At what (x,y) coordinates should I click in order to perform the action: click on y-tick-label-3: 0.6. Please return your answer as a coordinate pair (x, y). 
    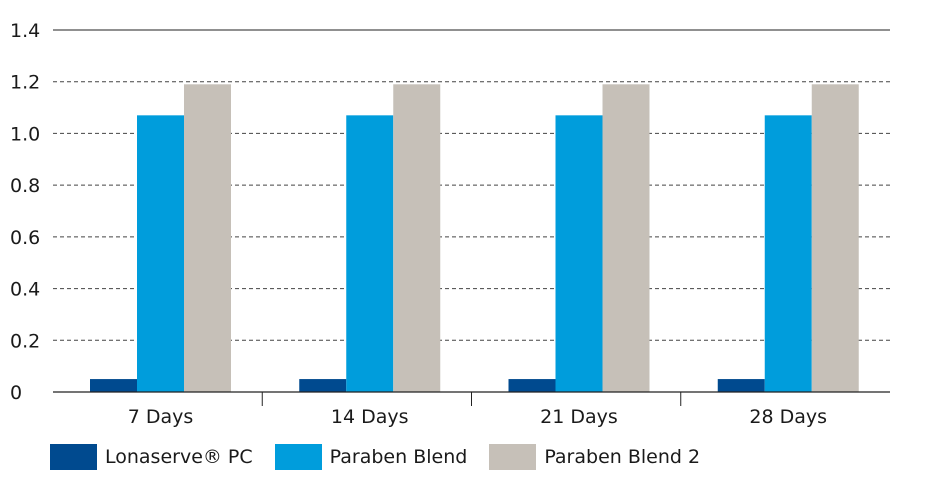
    Looking at the image, I should click on (25, 238).